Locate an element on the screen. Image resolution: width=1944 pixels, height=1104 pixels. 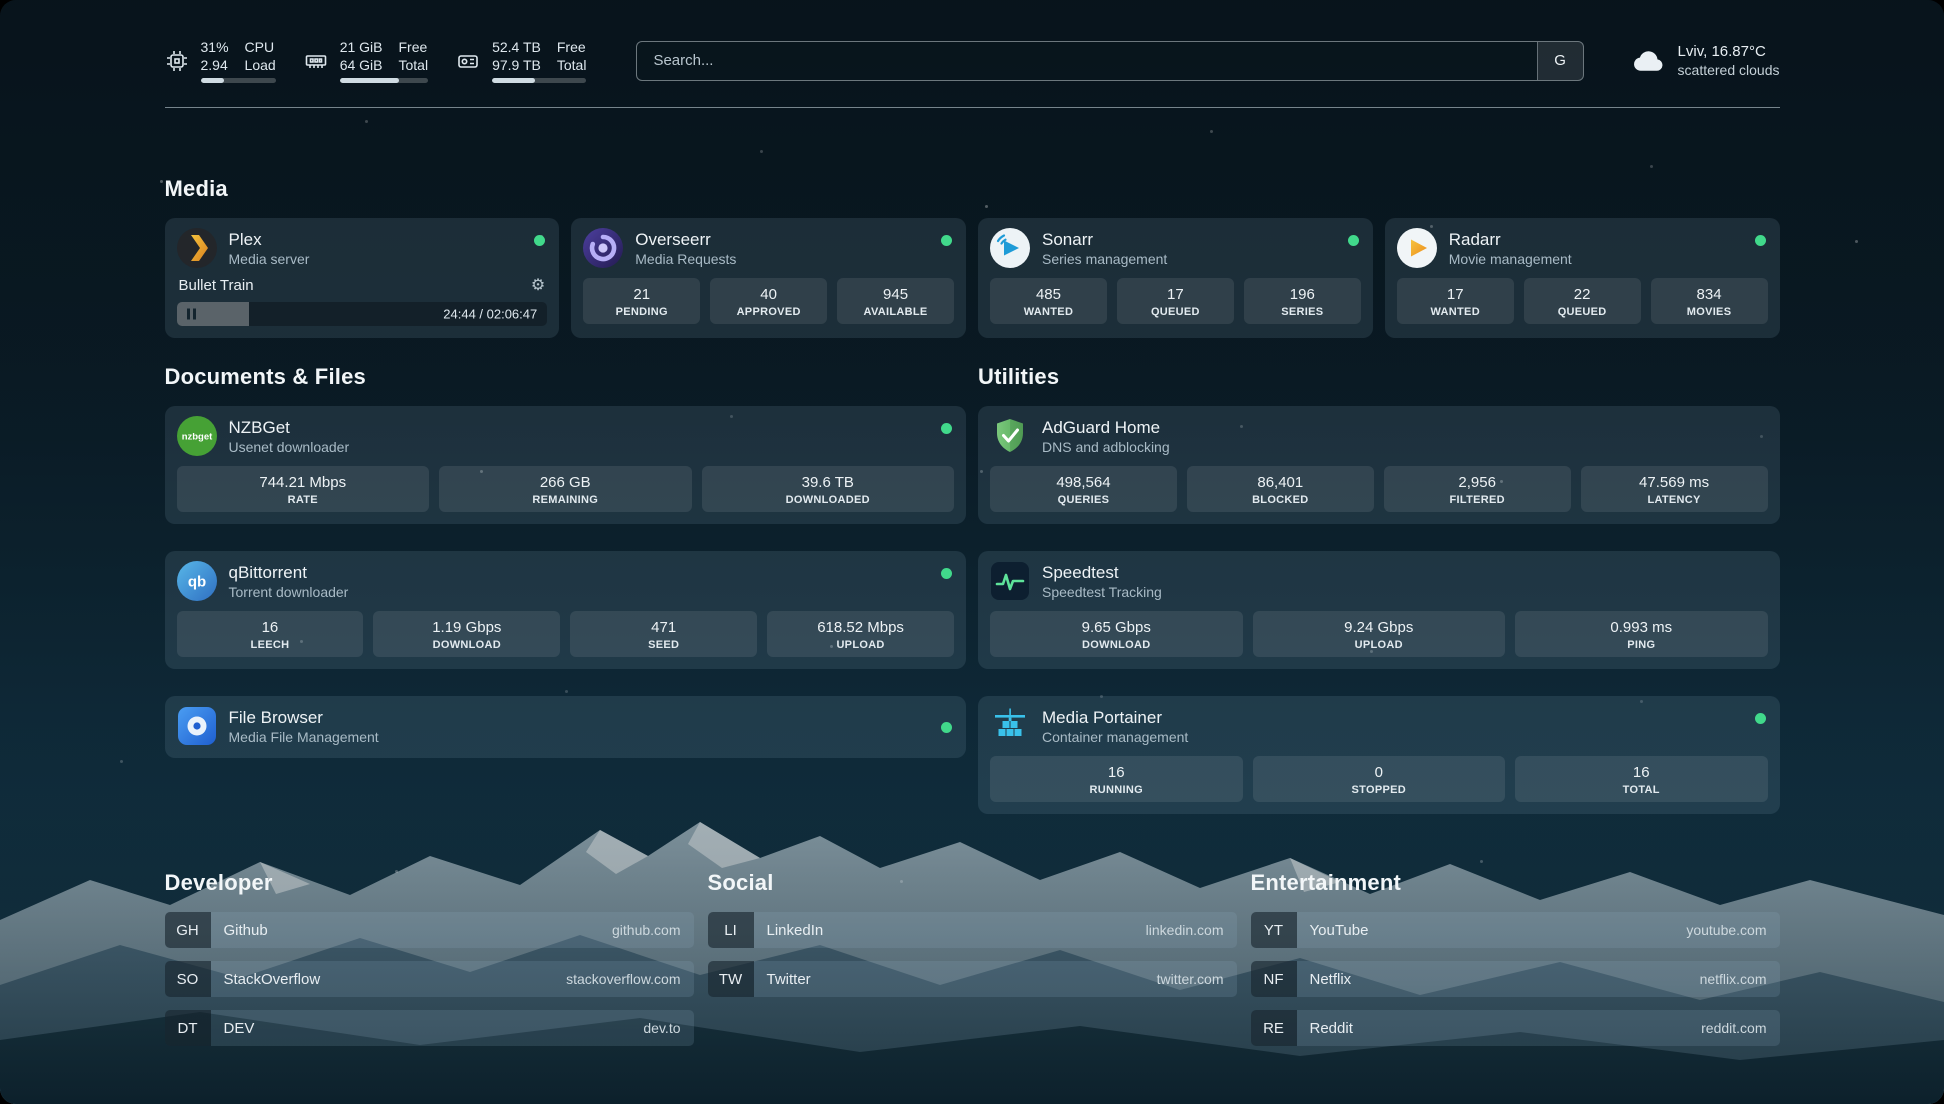
stat-download: 9.65 Gbps DOWNLOAD is located at coordinates (1116, 634).